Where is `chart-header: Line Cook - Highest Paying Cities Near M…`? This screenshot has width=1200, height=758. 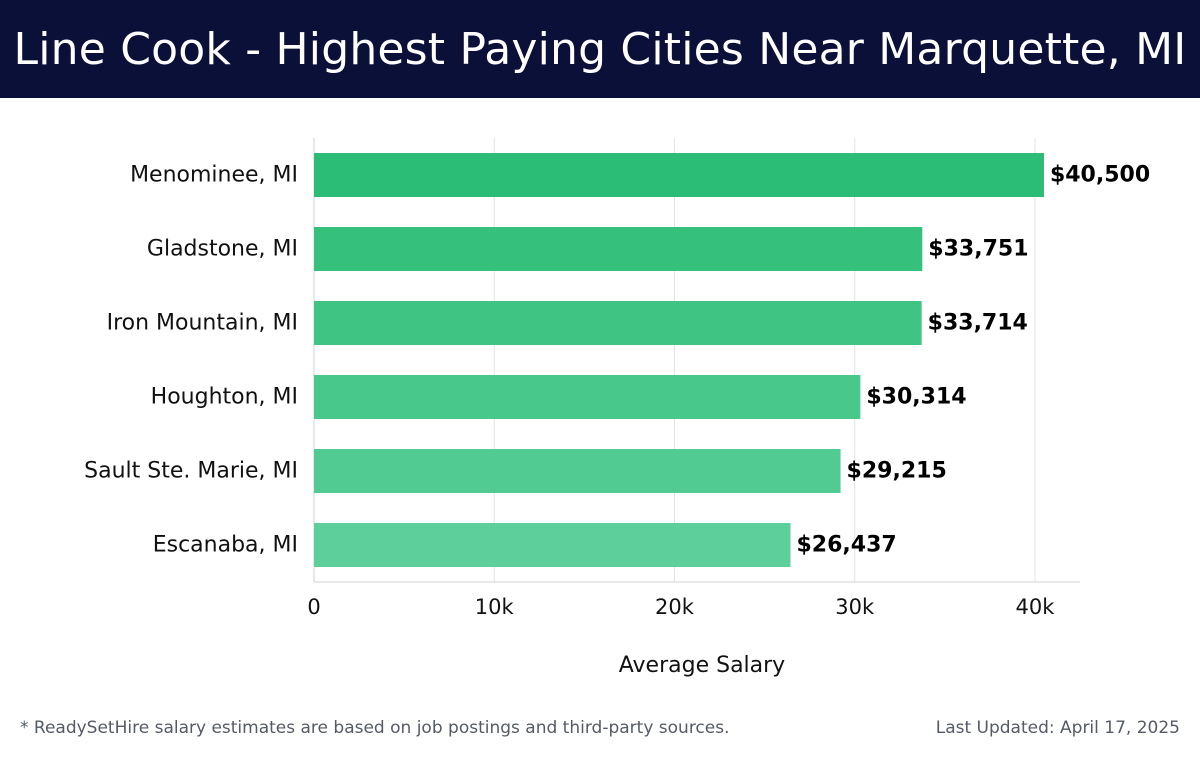
chart-header: Line Cook - Highest Paying Cities Near M… is located at coordinates (600, 49).